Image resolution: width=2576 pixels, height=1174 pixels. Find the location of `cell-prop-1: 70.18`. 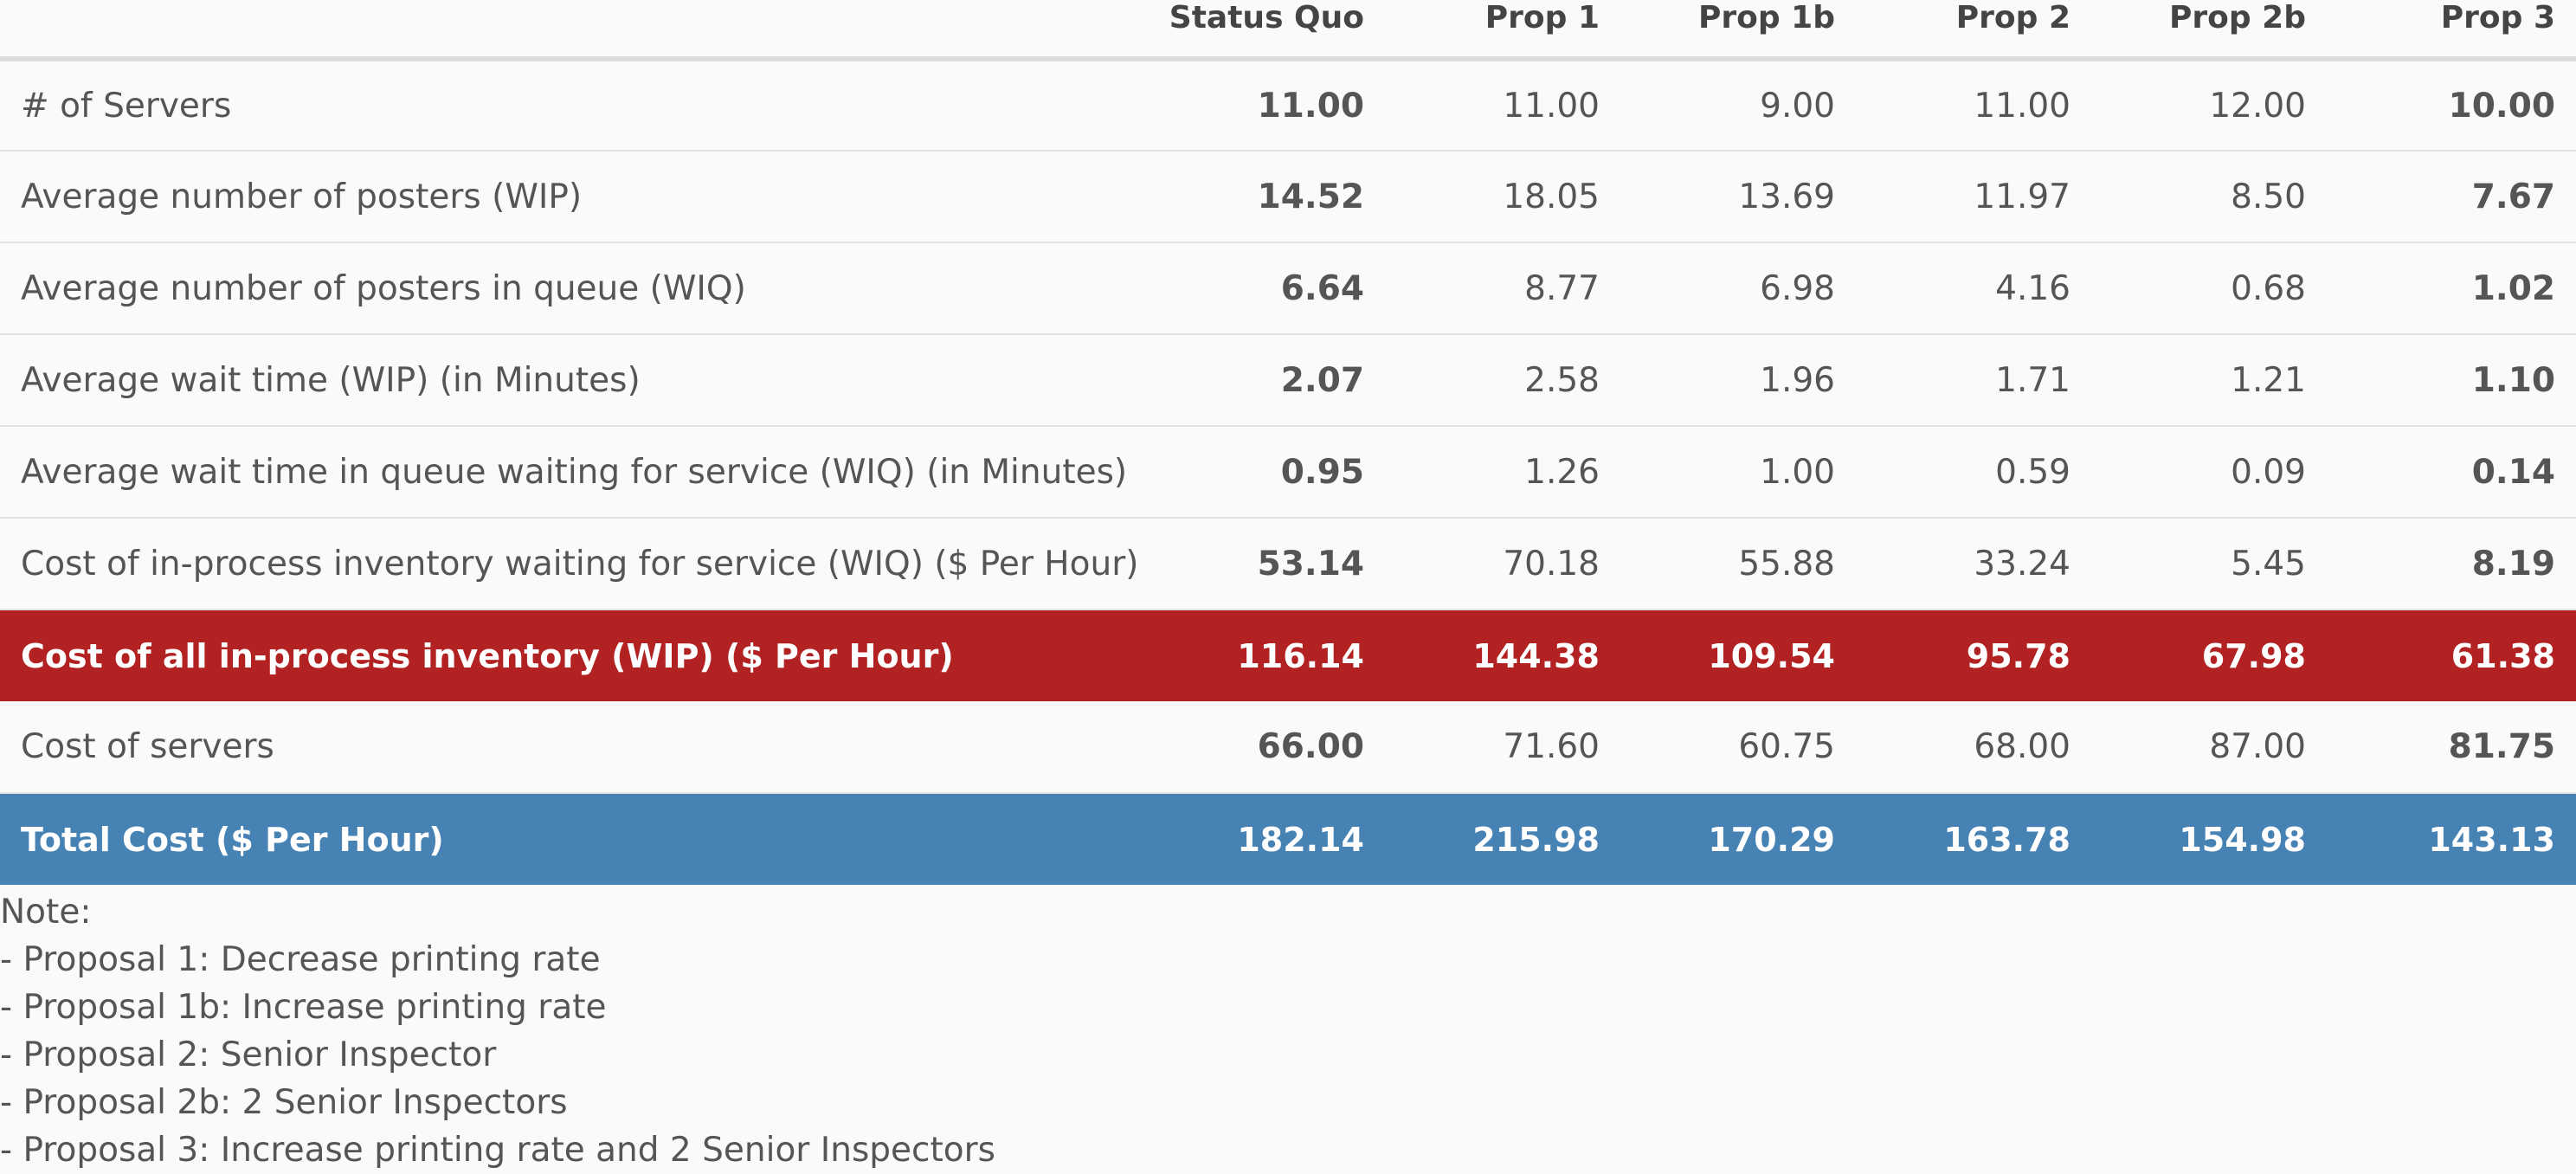

cell-prop-1: 70.18 is located at coordinates (1502, 564).